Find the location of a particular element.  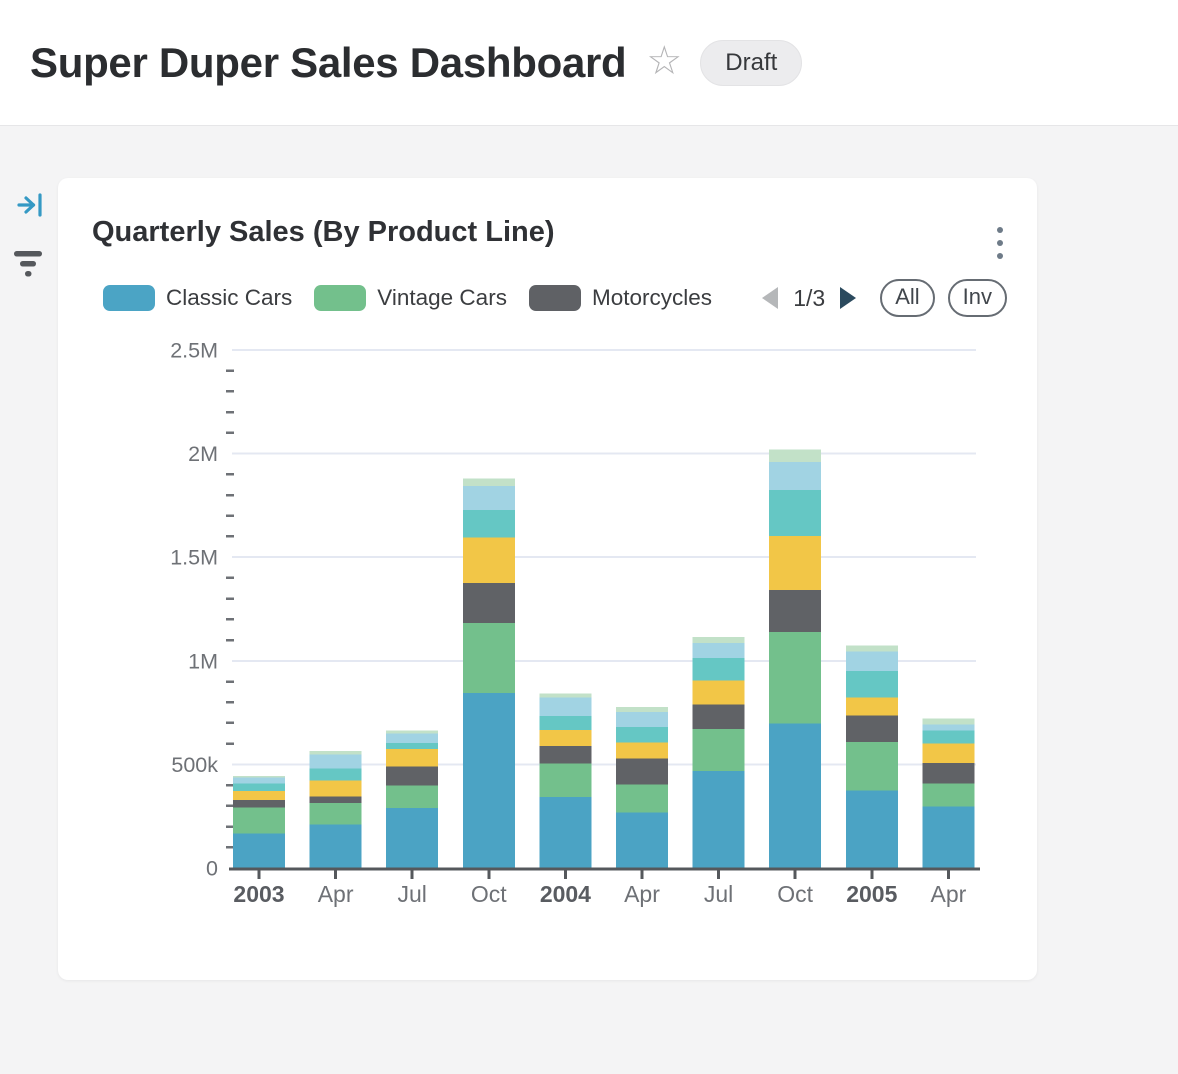

y-axis-tick-label: 1M is located at coordinates (203, 661).